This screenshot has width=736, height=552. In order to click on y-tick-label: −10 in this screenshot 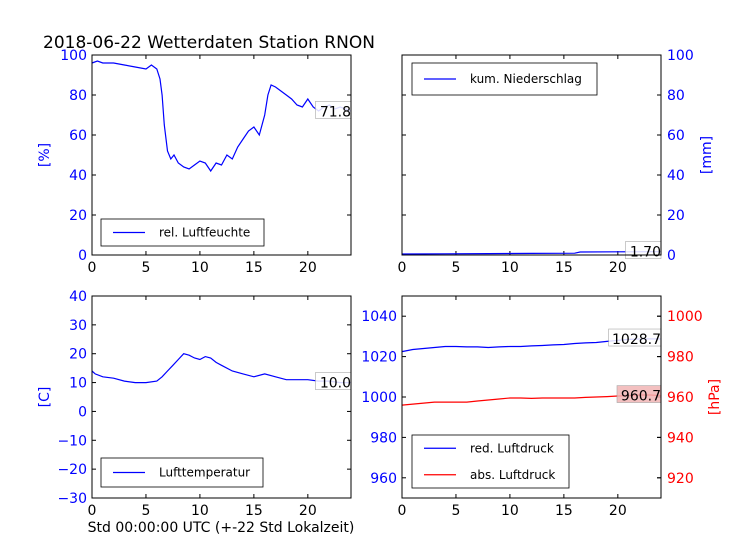, I will do `click(72, 441)`.